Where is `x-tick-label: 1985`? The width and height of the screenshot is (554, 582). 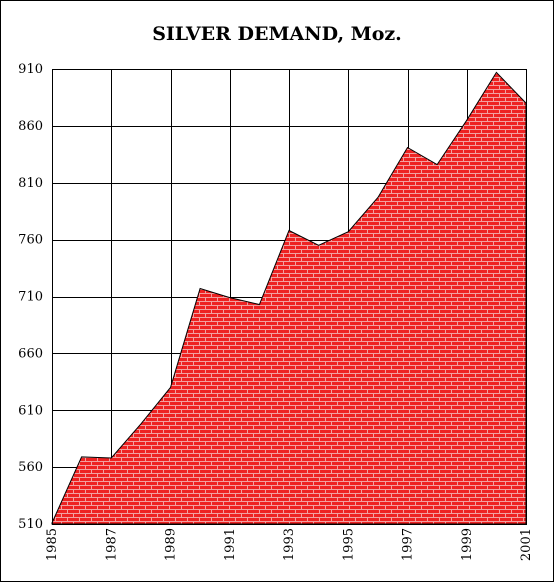
x-tick-label: 1985 is located at coordinates (52, 544).